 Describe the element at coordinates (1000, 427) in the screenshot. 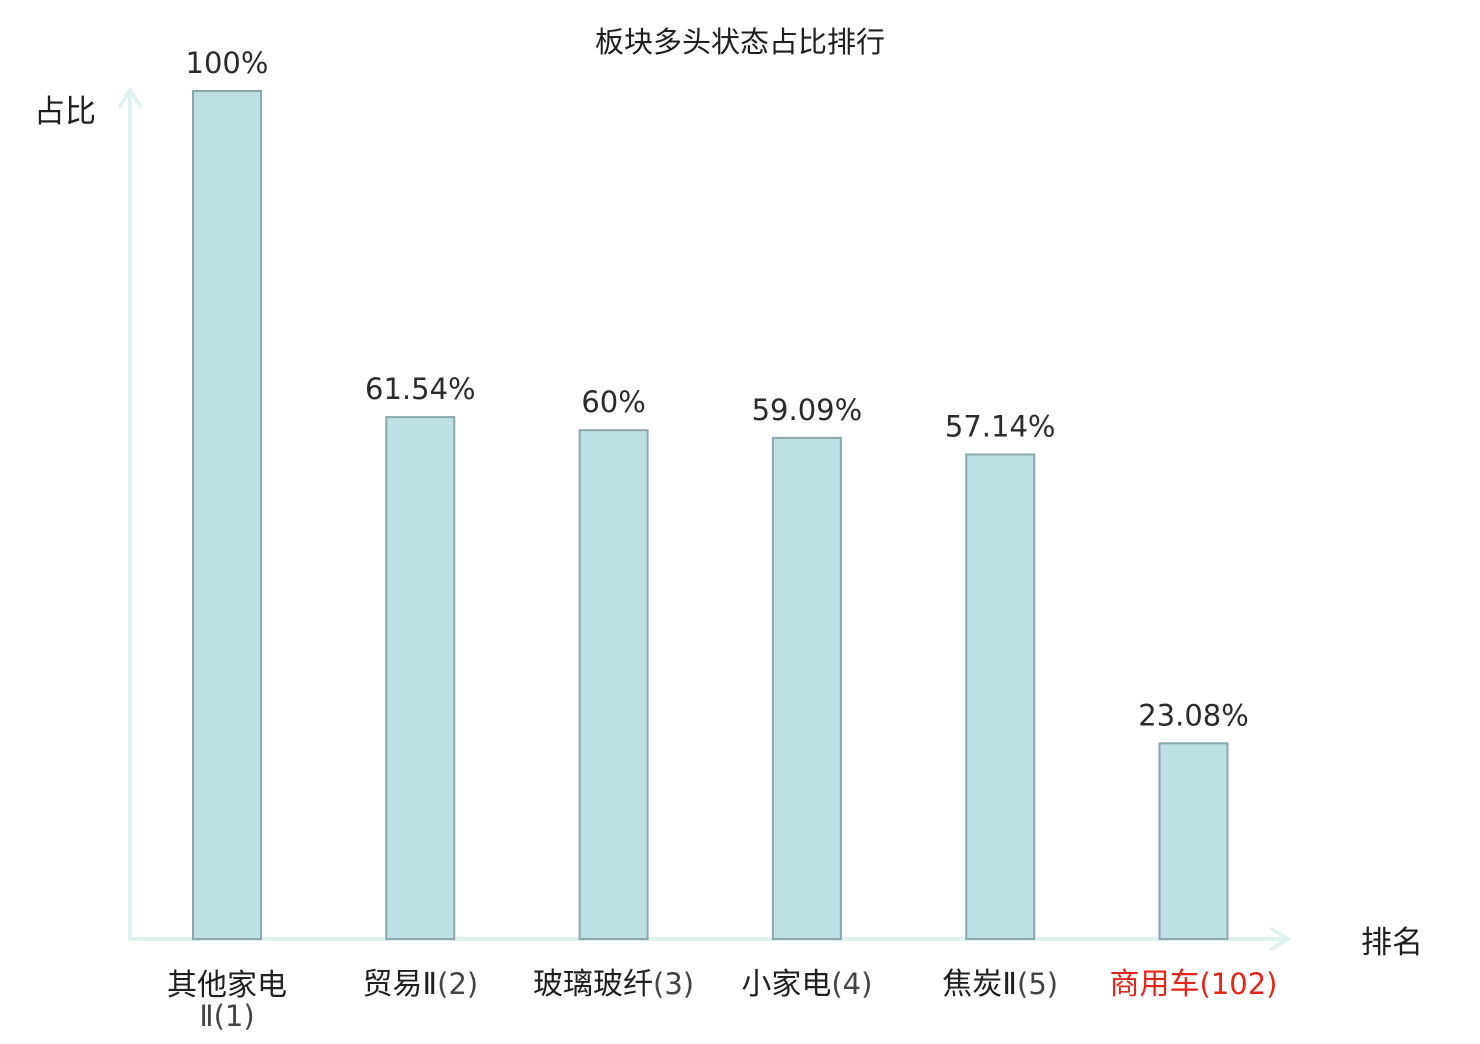

I see `bar-value-label: 57.14%` at that location.